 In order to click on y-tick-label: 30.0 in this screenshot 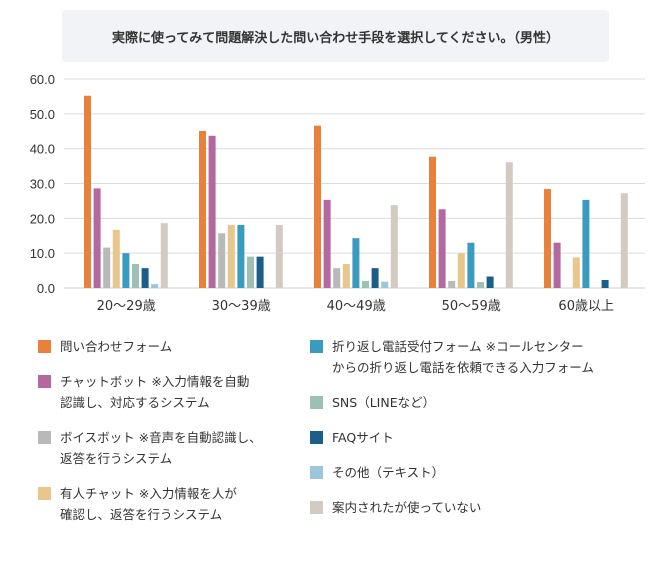, I will do `click(42, 184)`.